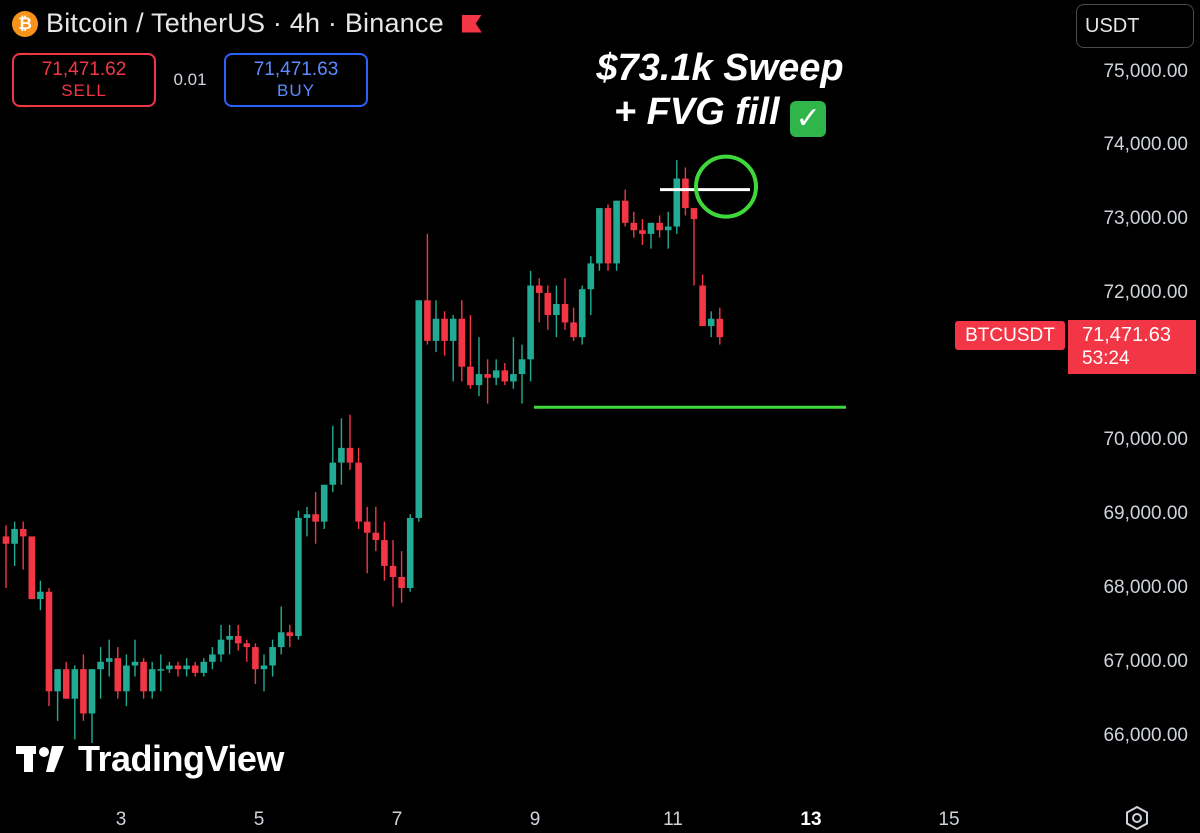  Describe the element at coordinates (84, 90) in the screenshot. I see `sell-label: SELL` at that location.